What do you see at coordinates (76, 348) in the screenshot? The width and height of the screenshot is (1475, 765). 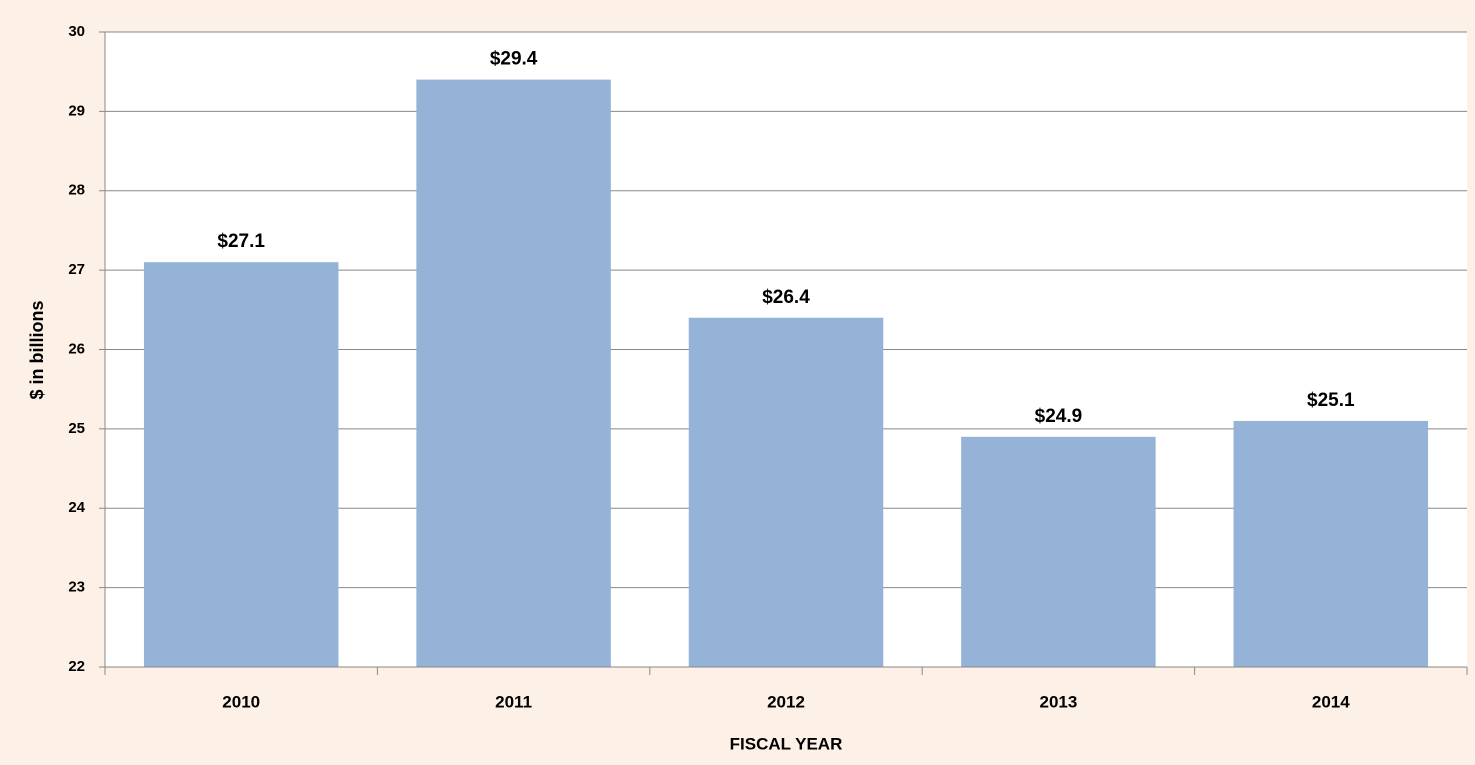 I see `y-tick-label: 26` at bounding box center [76, 348].